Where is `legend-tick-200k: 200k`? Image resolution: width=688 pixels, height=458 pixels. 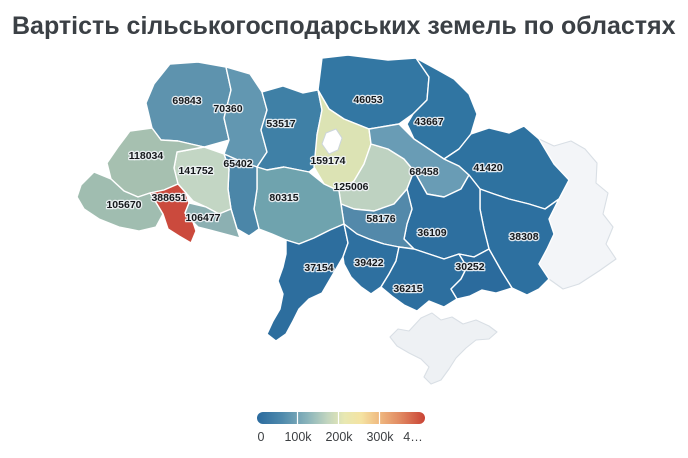
legend-tick-200k: 200k is located at coordinates (339, 437).